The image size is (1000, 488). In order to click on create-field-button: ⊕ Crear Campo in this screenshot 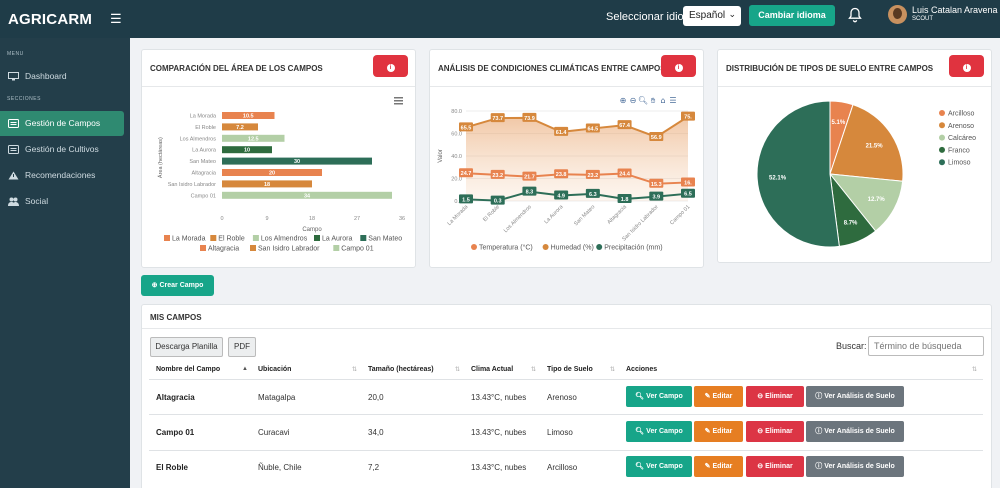, I will do `click(177, 285)`.